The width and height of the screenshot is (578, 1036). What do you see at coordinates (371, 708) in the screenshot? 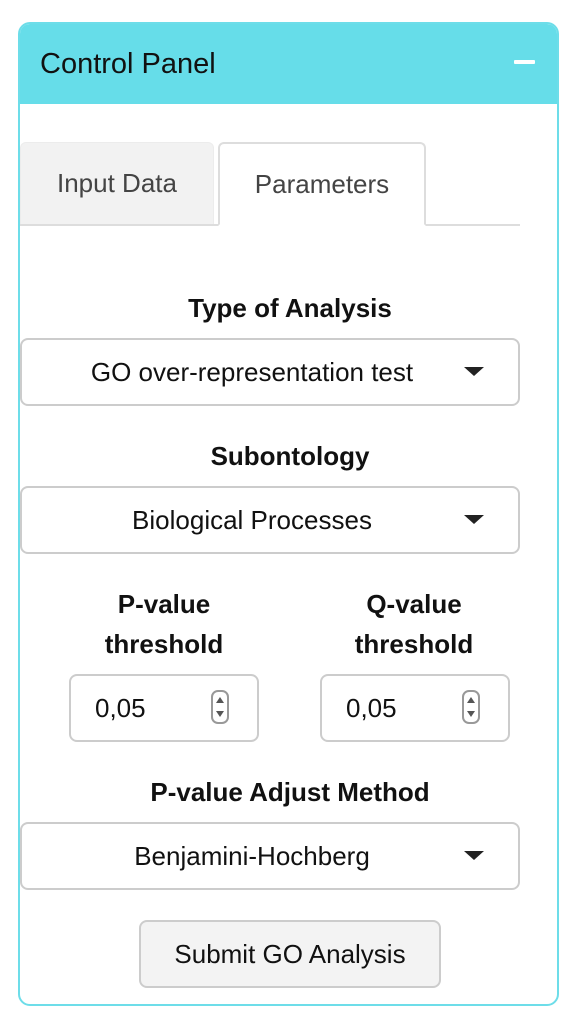
I see `qvalue-threshold-value: 0,05` at bounding box center [371, 708].